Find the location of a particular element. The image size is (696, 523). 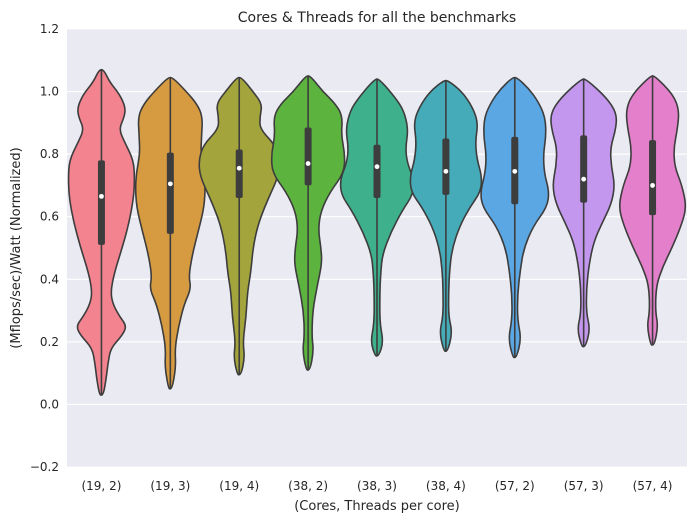

y-tick-label: 0.2 is located at coordinates (49, 342).